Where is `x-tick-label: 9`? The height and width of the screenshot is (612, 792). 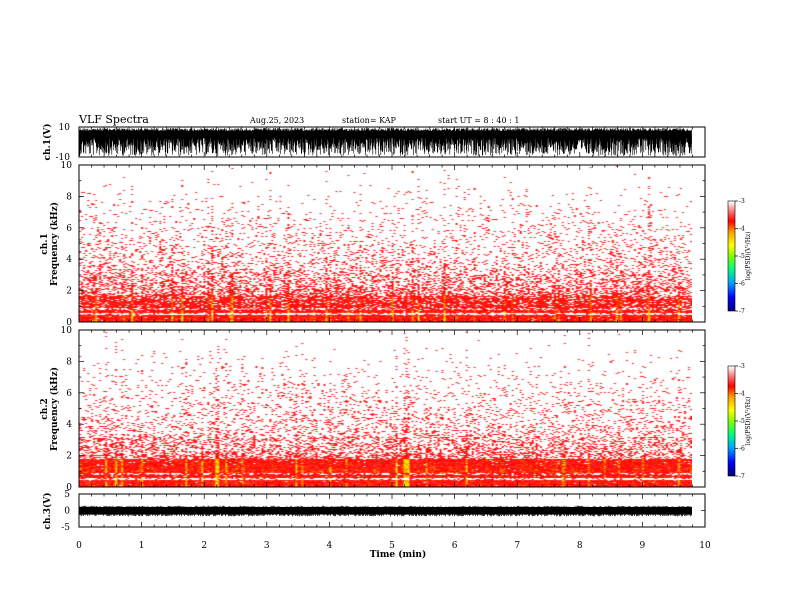
x-tick-label: 9 is located at coordinates (643, 546).